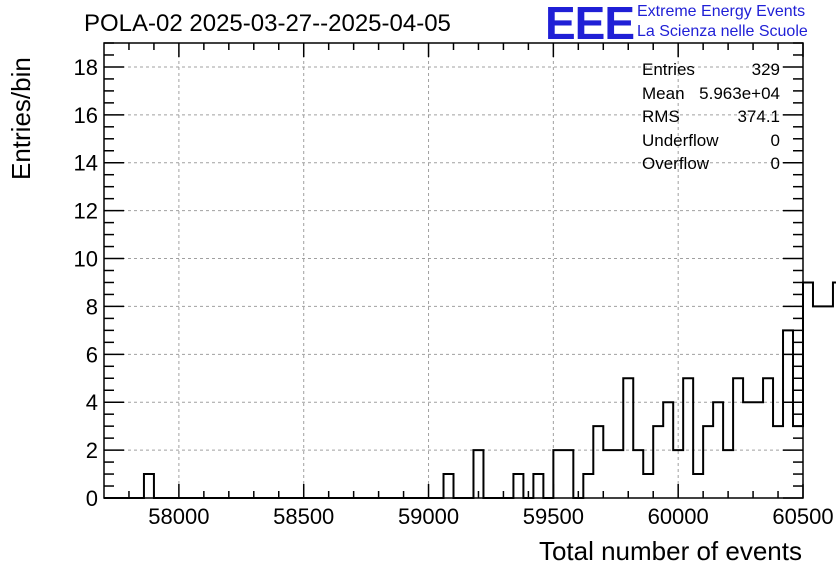 This screenshot has height=572, width=836. Describe the element at coordinates (92, 498) in the screenshot. I see `y-tick-label: 0` at that location.